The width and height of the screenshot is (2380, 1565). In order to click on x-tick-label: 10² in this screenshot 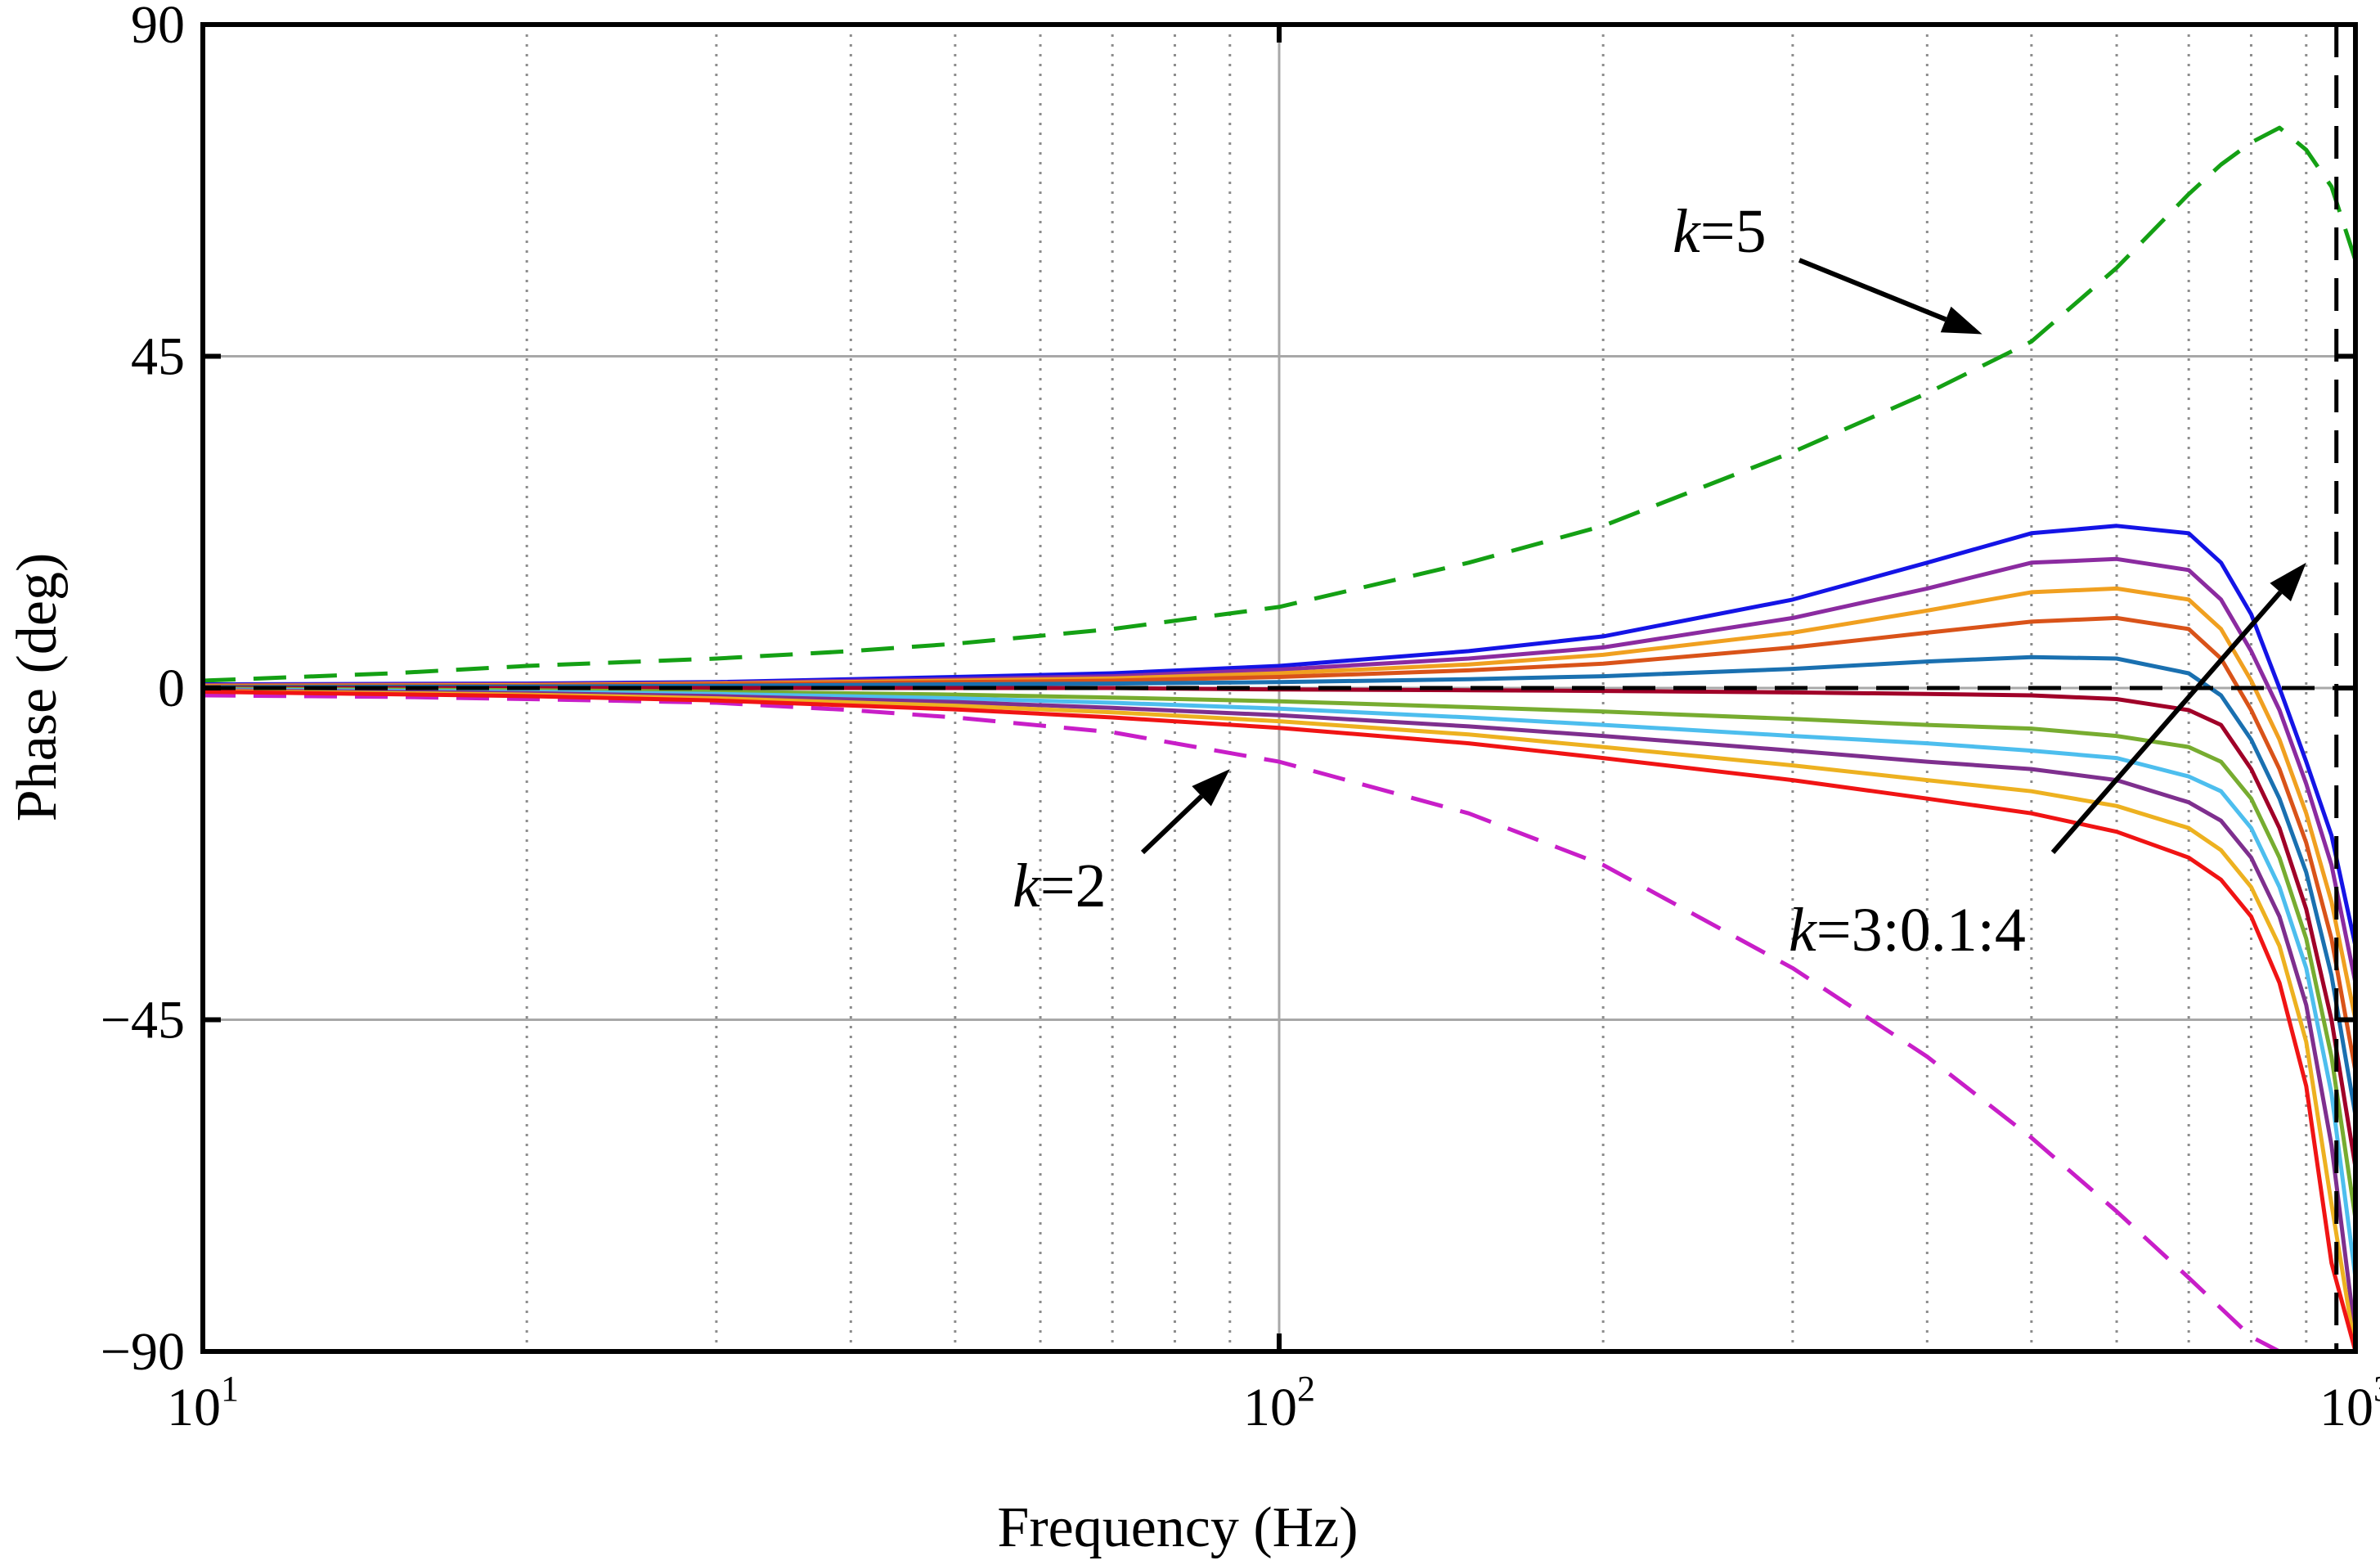, I will do `click(1279, 1403)`.